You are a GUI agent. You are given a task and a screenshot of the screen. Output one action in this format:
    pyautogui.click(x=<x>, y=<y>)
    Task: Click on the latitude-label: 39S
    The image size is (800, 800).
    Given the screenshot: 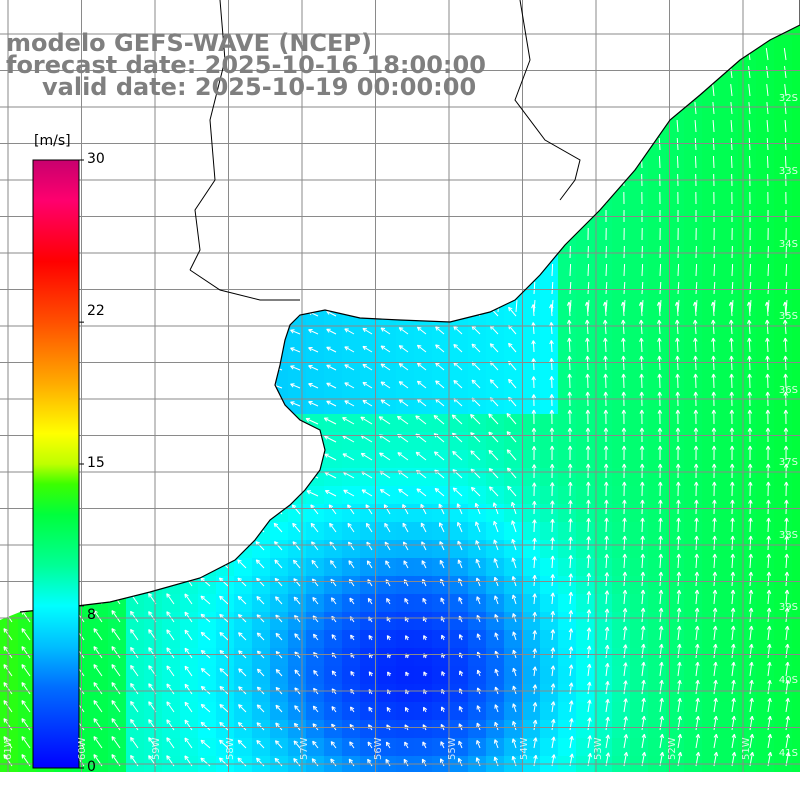 What is the action you would take?
    pyautogui.click(x=788, y=607)
    